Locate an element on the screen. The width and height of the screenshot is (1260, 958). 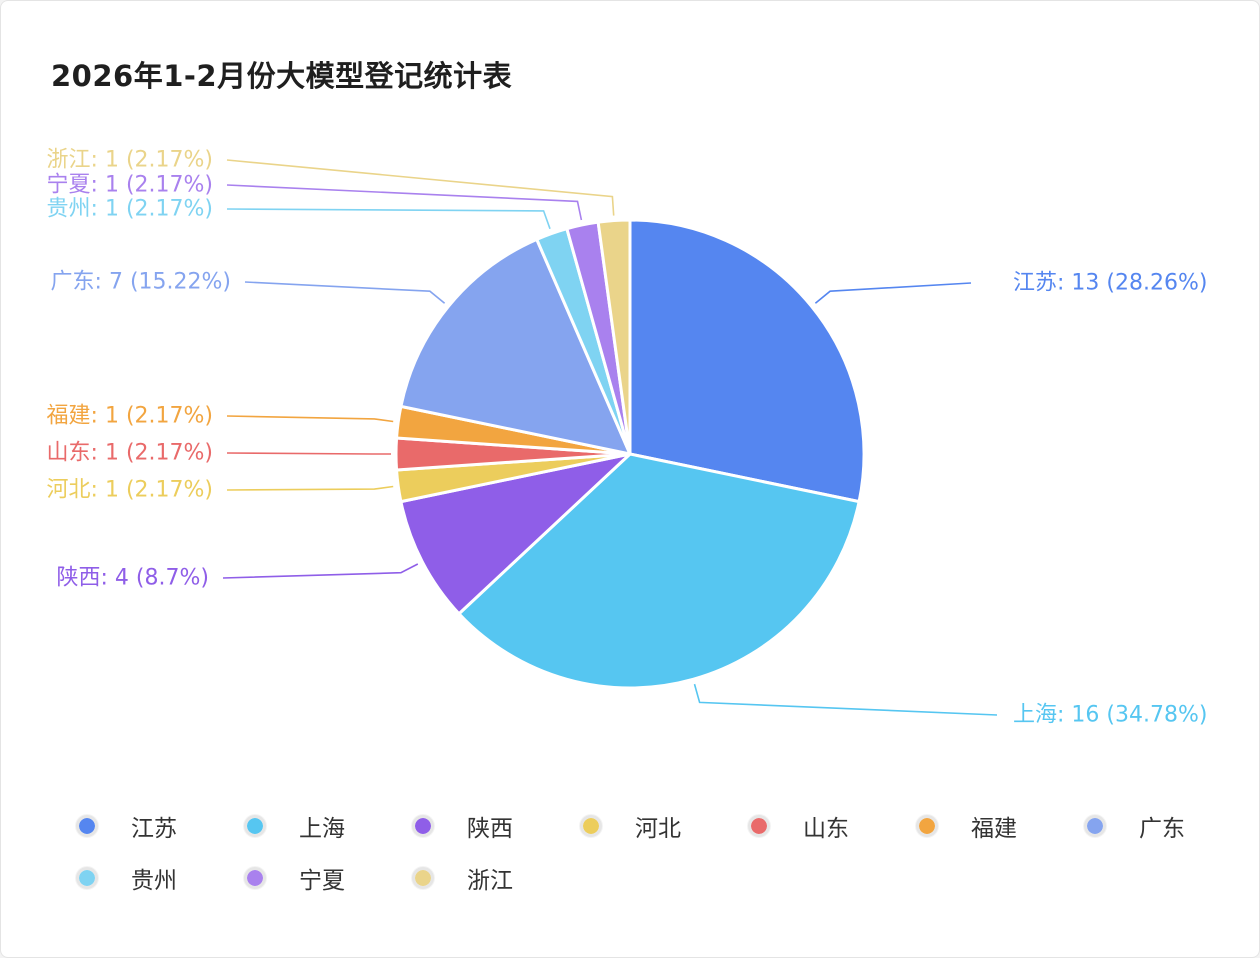
slice-label-3: 河北: 1 (2.17%) is located at coordinates (130, 490).